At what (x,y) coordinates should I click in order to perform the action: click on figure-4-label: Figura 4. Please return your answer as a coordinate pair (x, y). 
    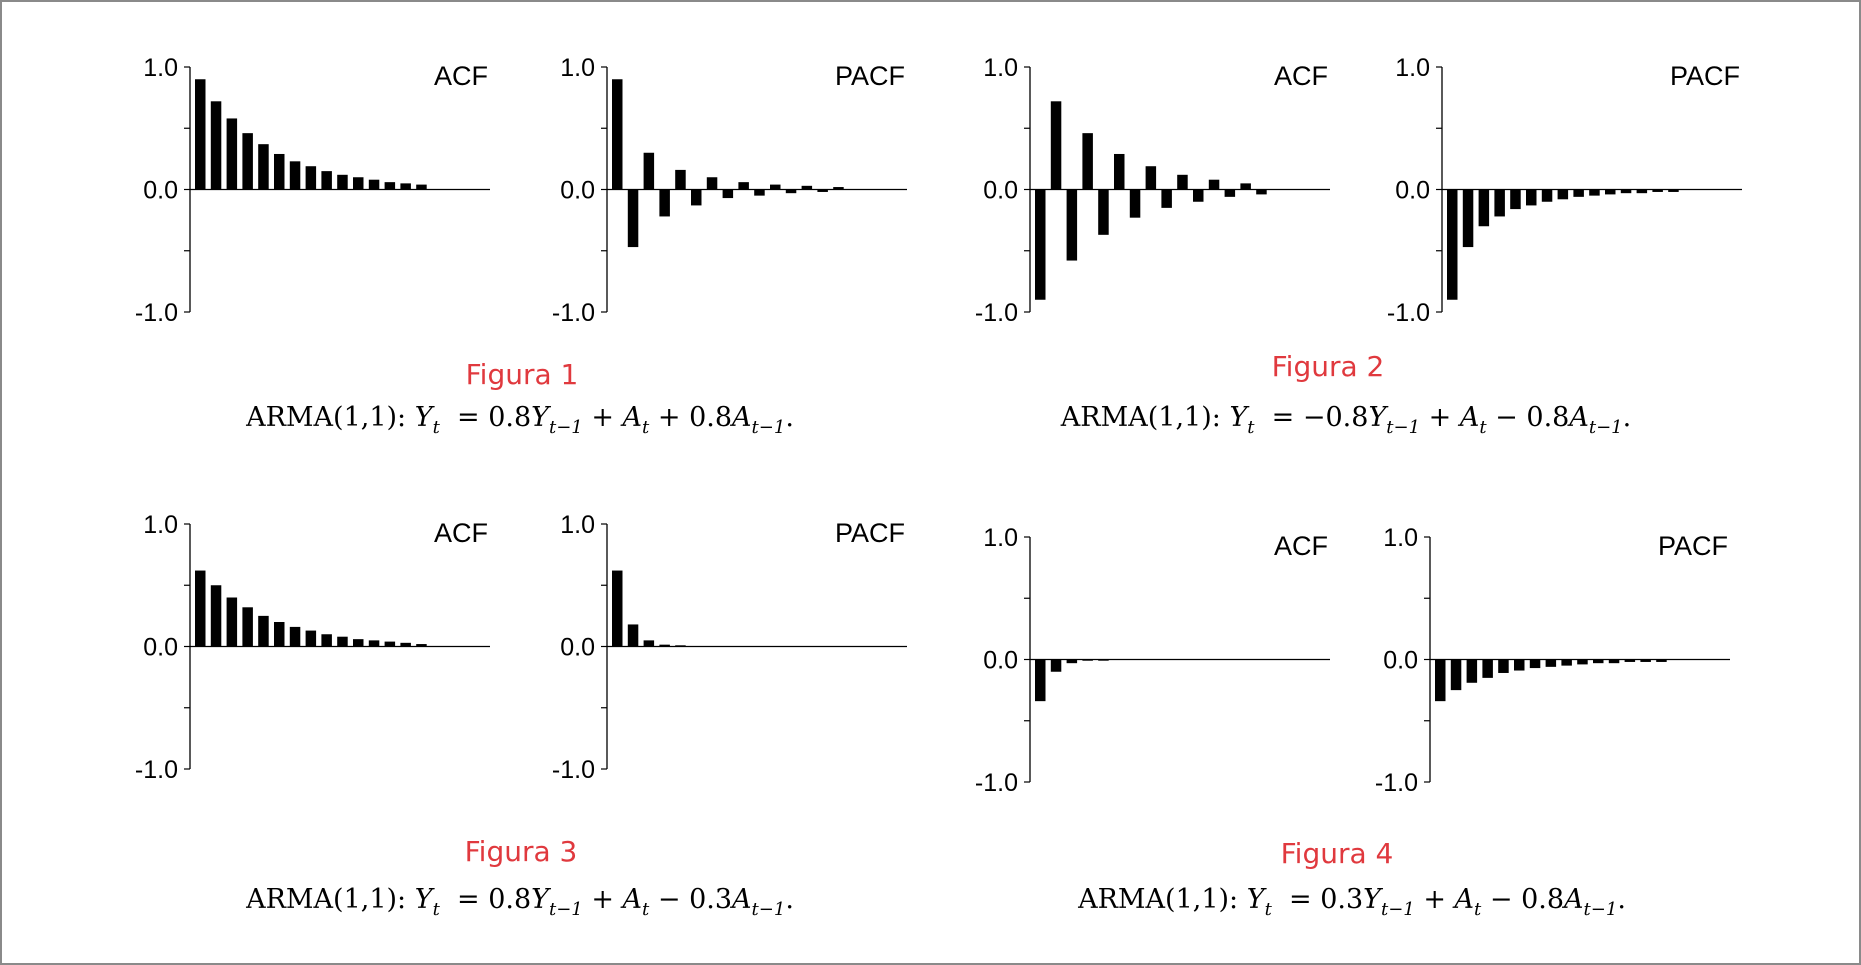
    Looking at the image, I should click on (1337, 853).